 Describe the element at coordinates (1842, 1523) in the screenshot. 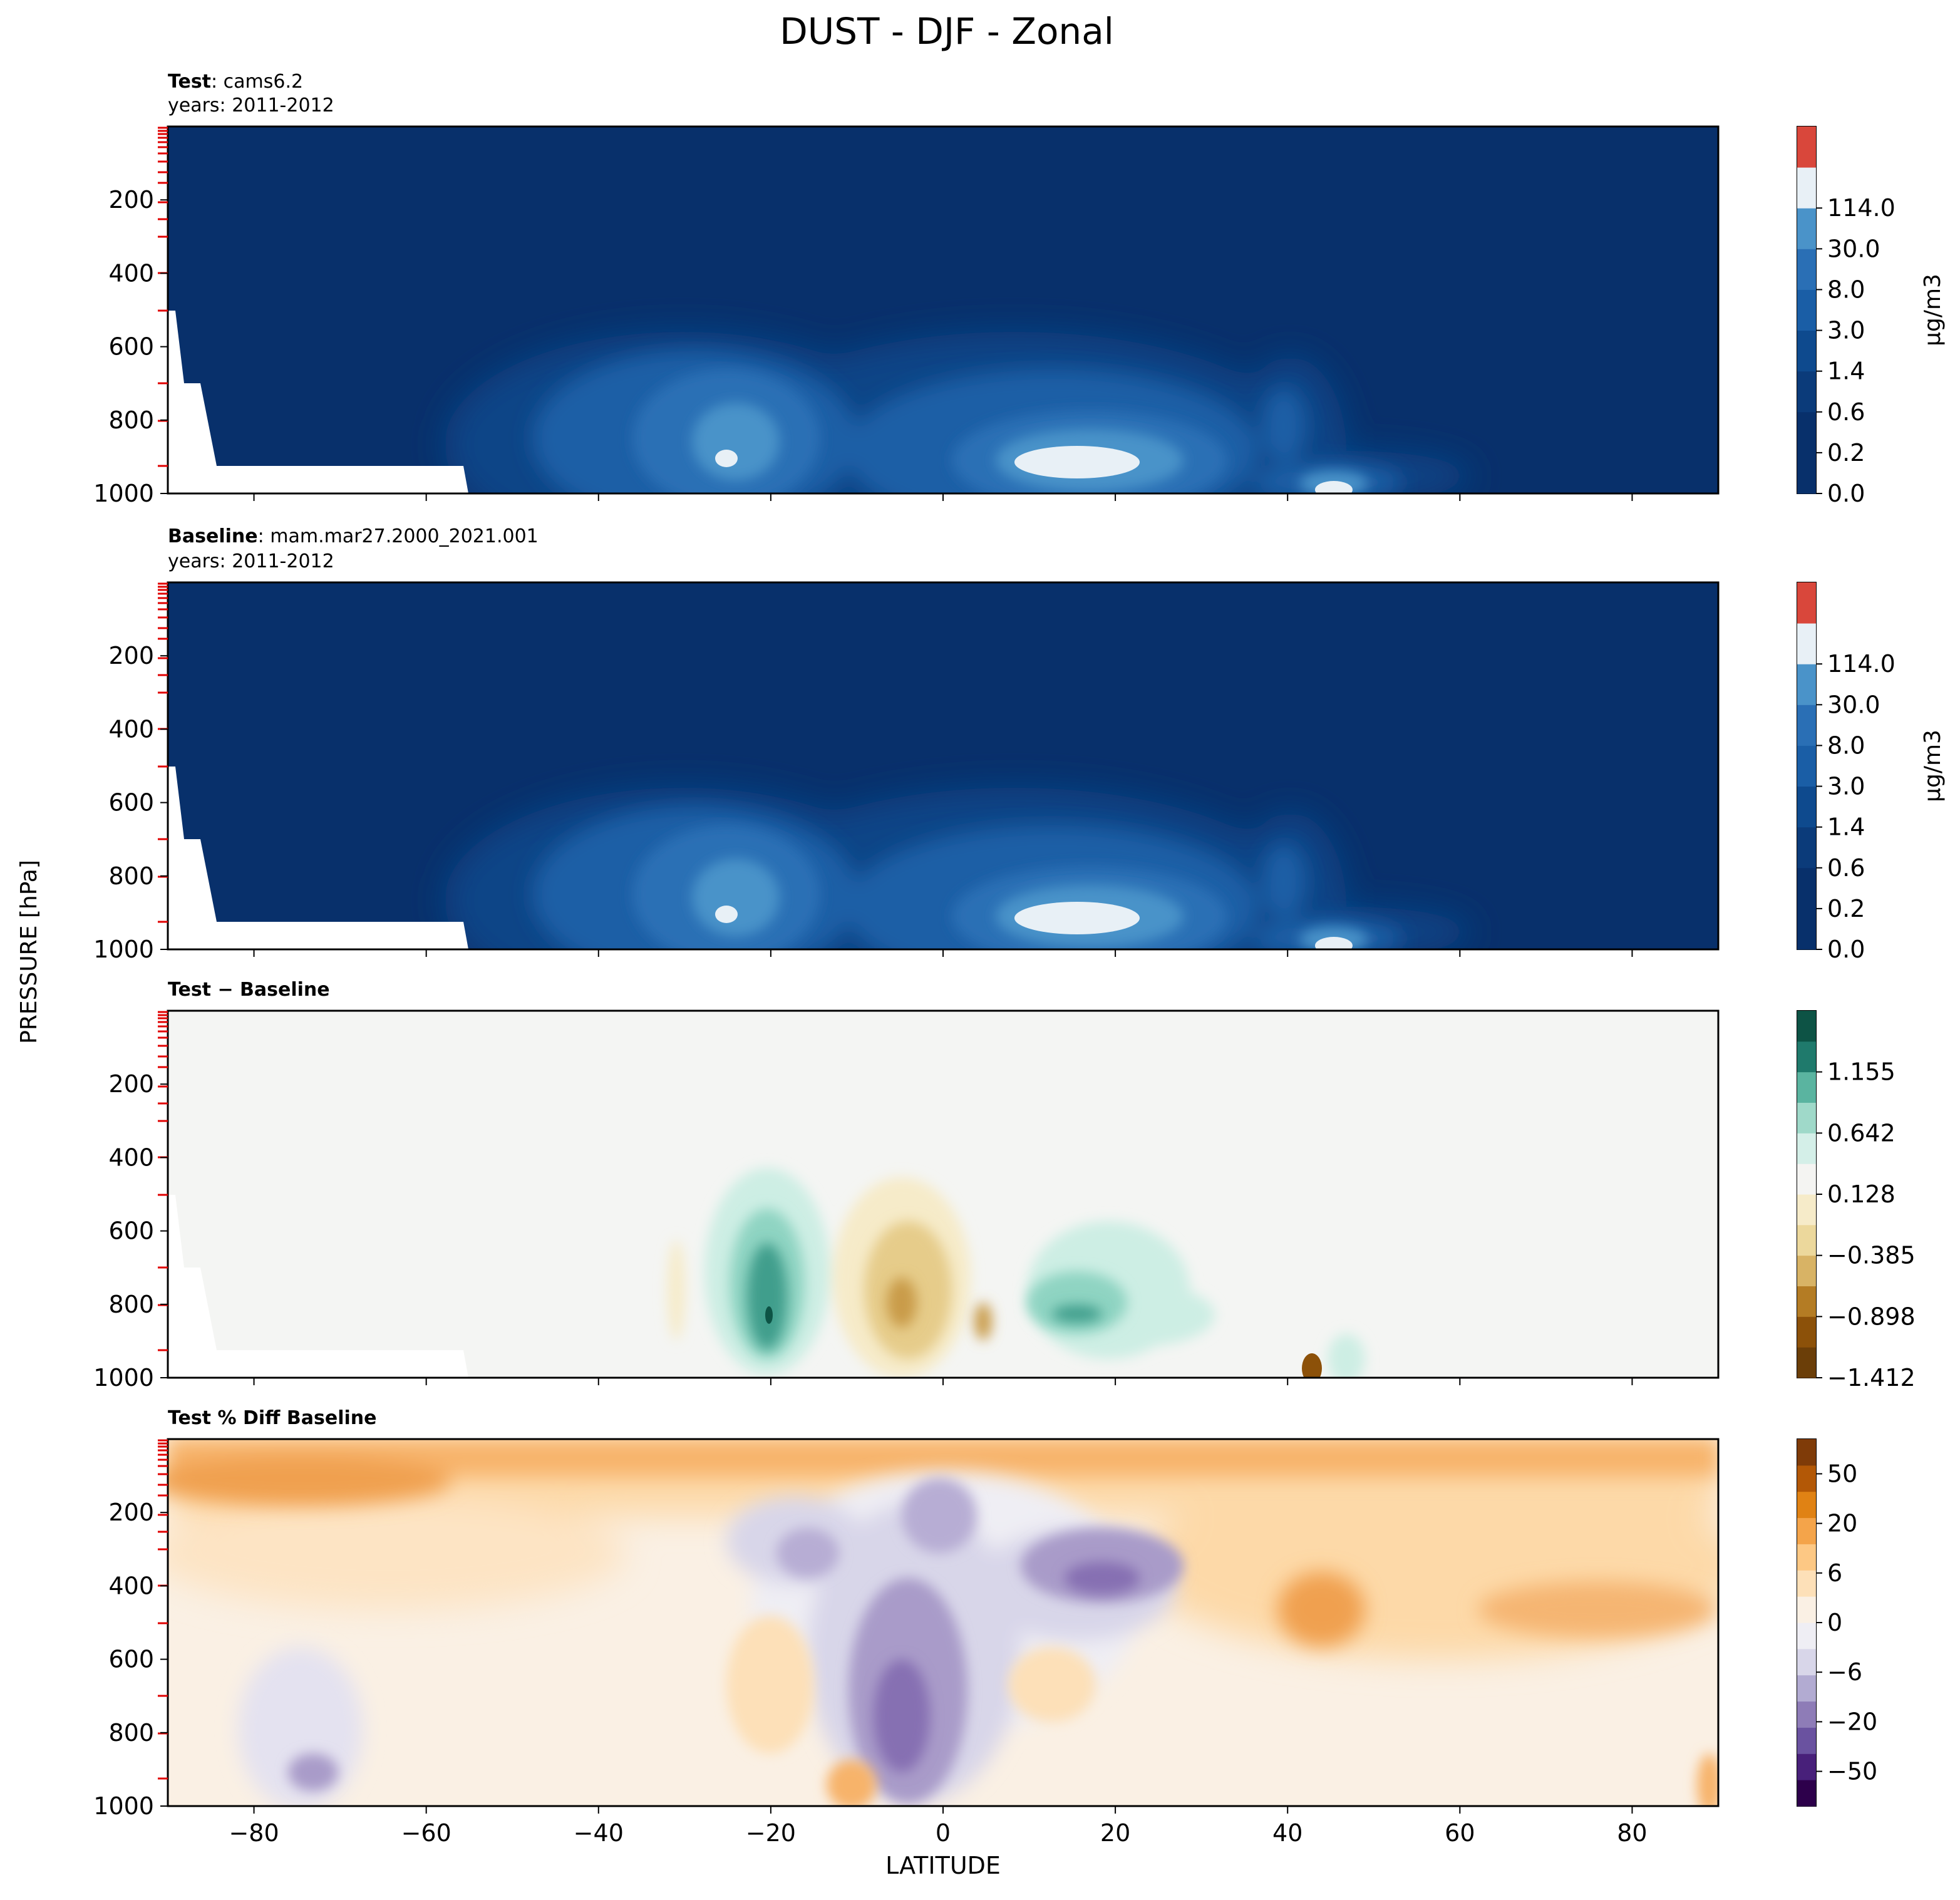

I see `colorbar-tick-label: 20` at that location.